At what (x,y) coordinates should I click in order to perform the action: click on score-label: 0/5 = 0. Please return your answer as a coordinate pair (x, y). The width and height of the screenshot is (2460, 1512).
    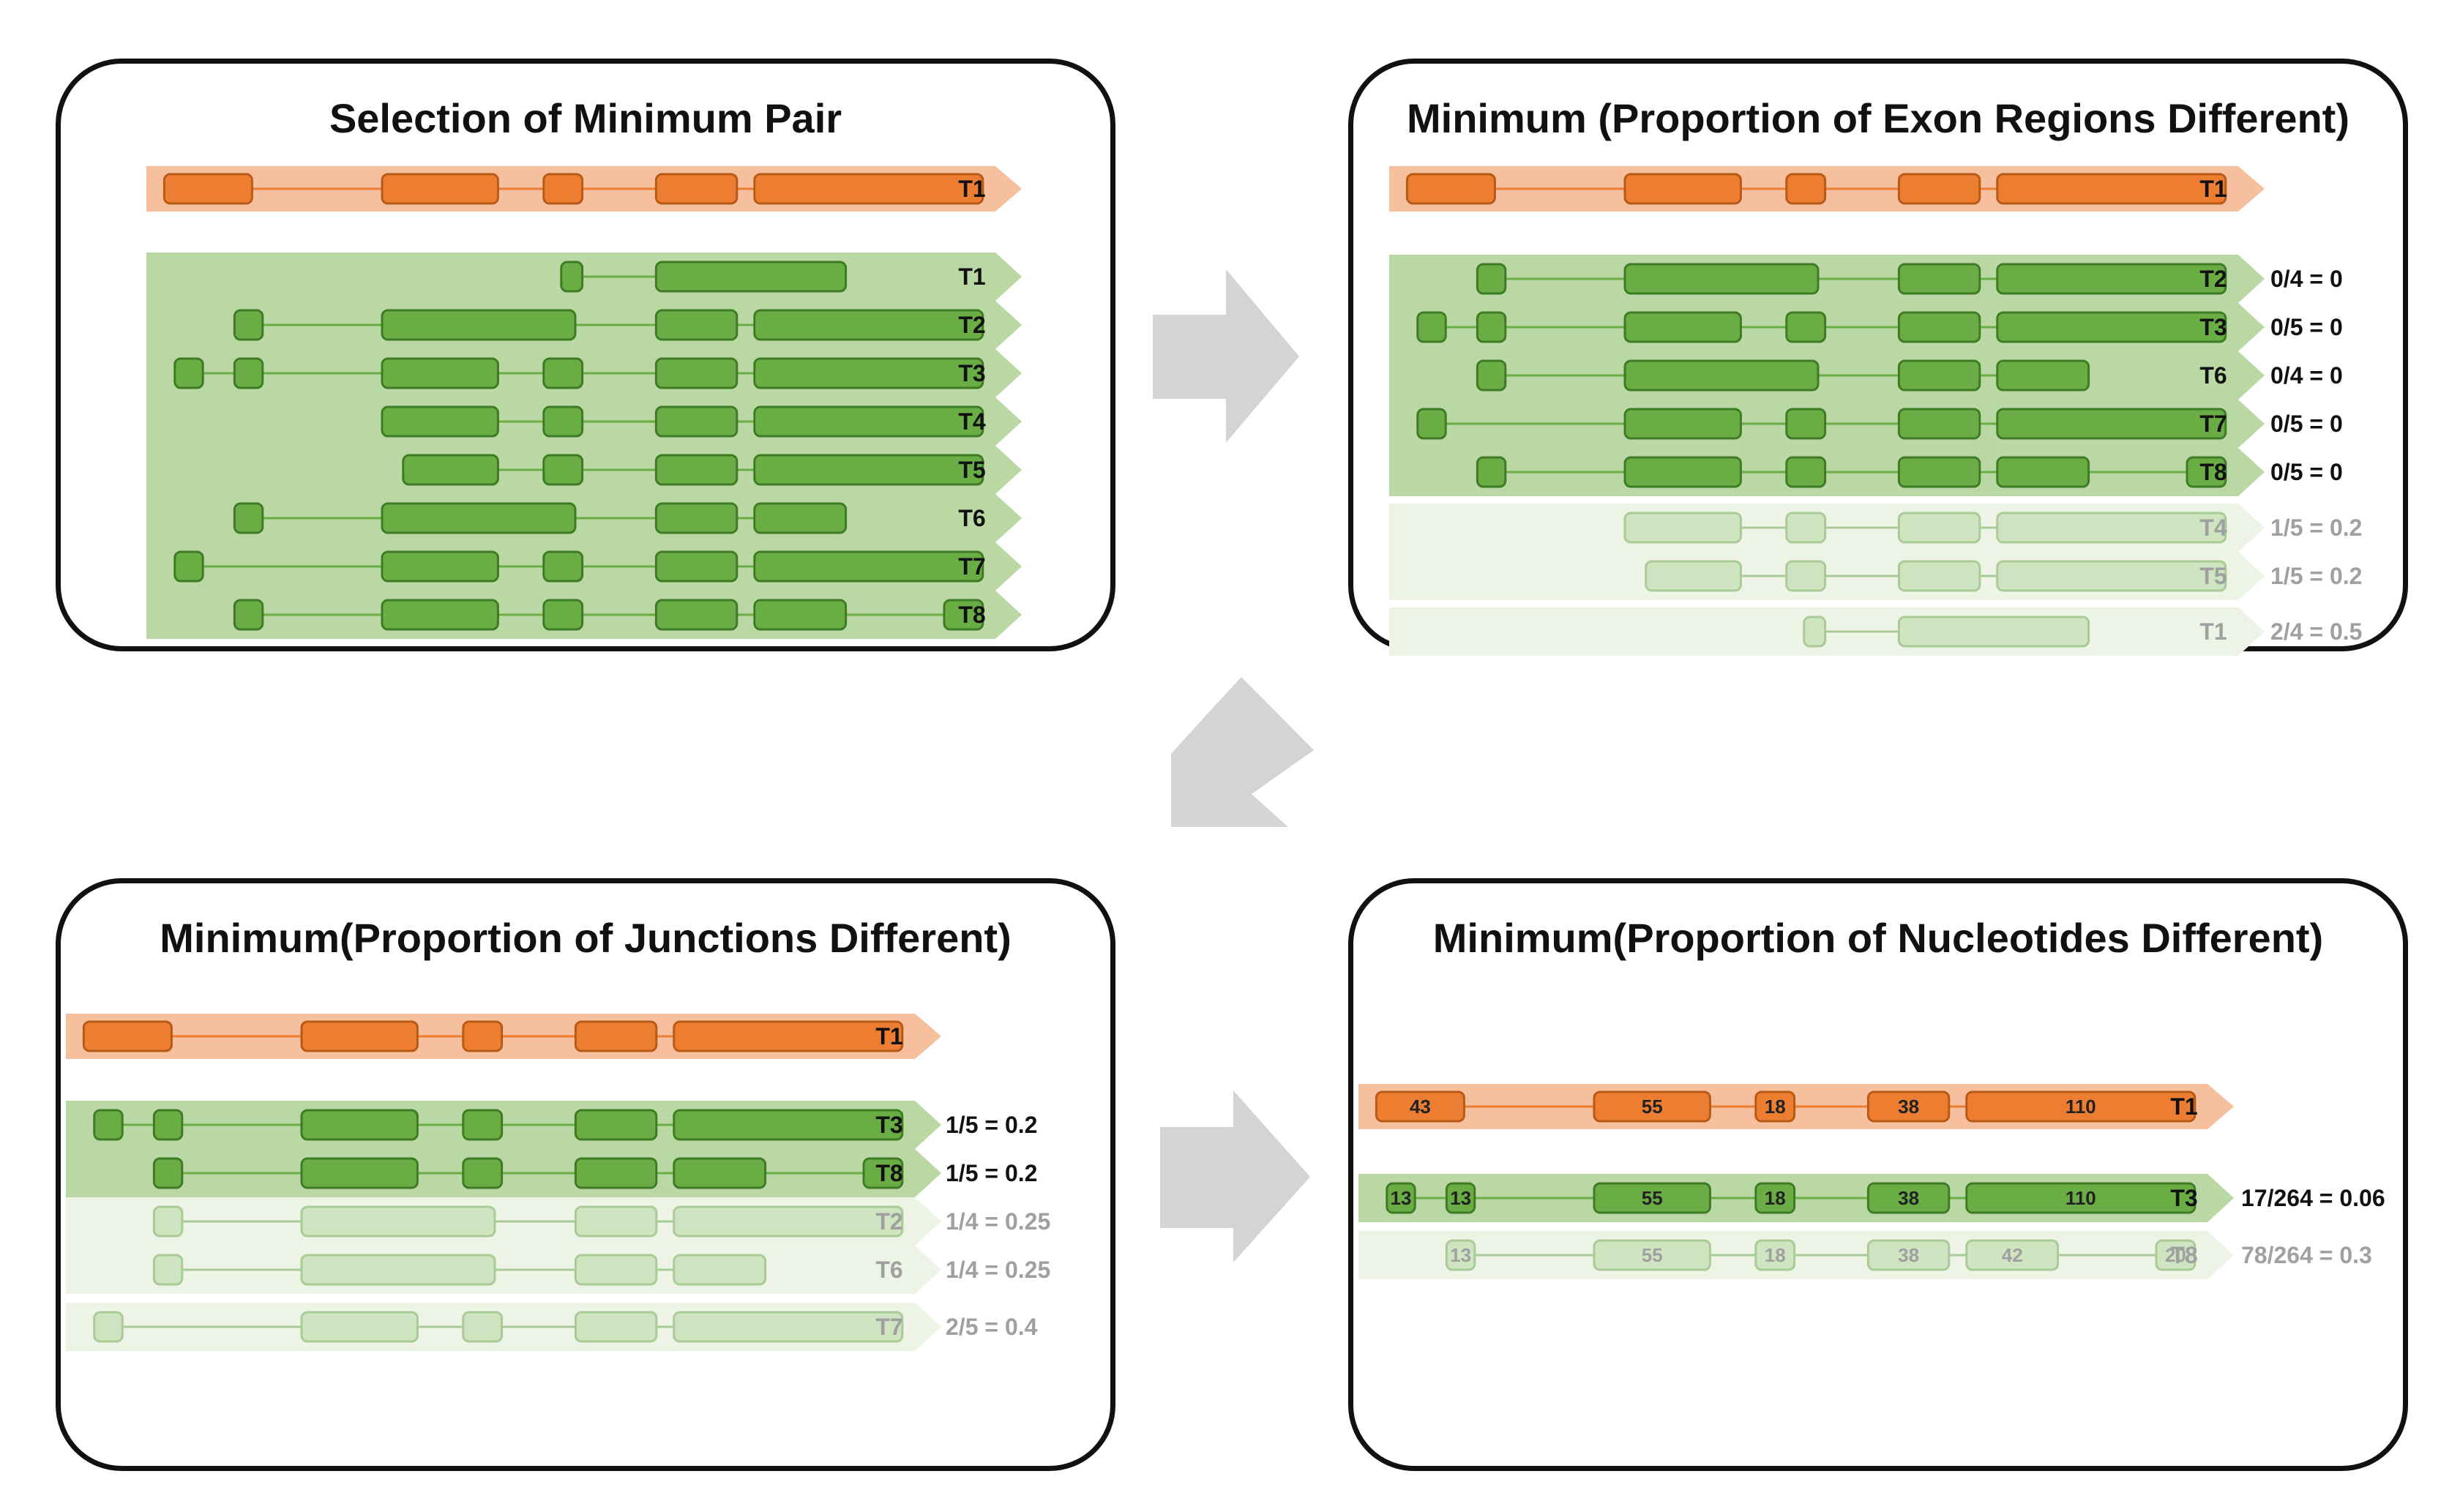
    Looking at the image, I should click on (2306, 424).